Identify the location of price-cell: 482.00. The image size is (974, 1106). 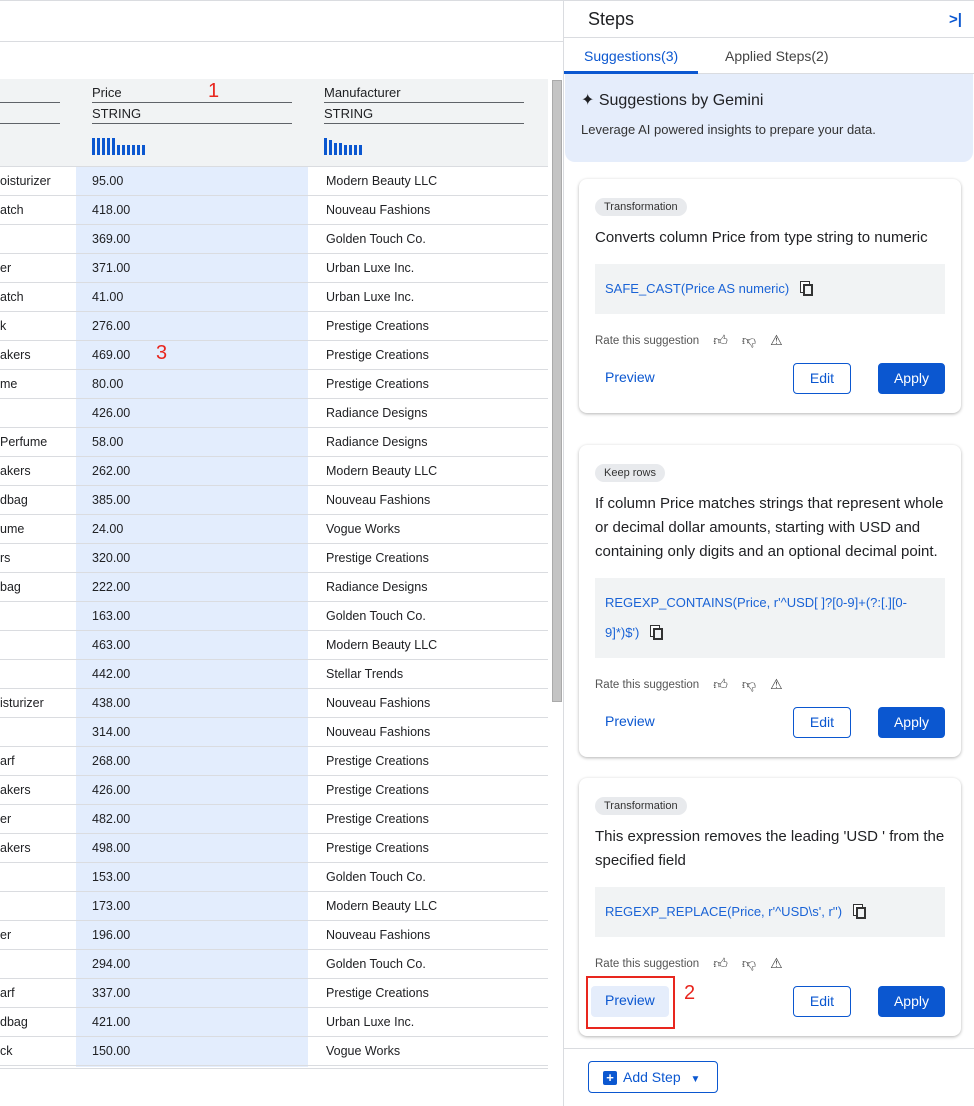
(111, 819).